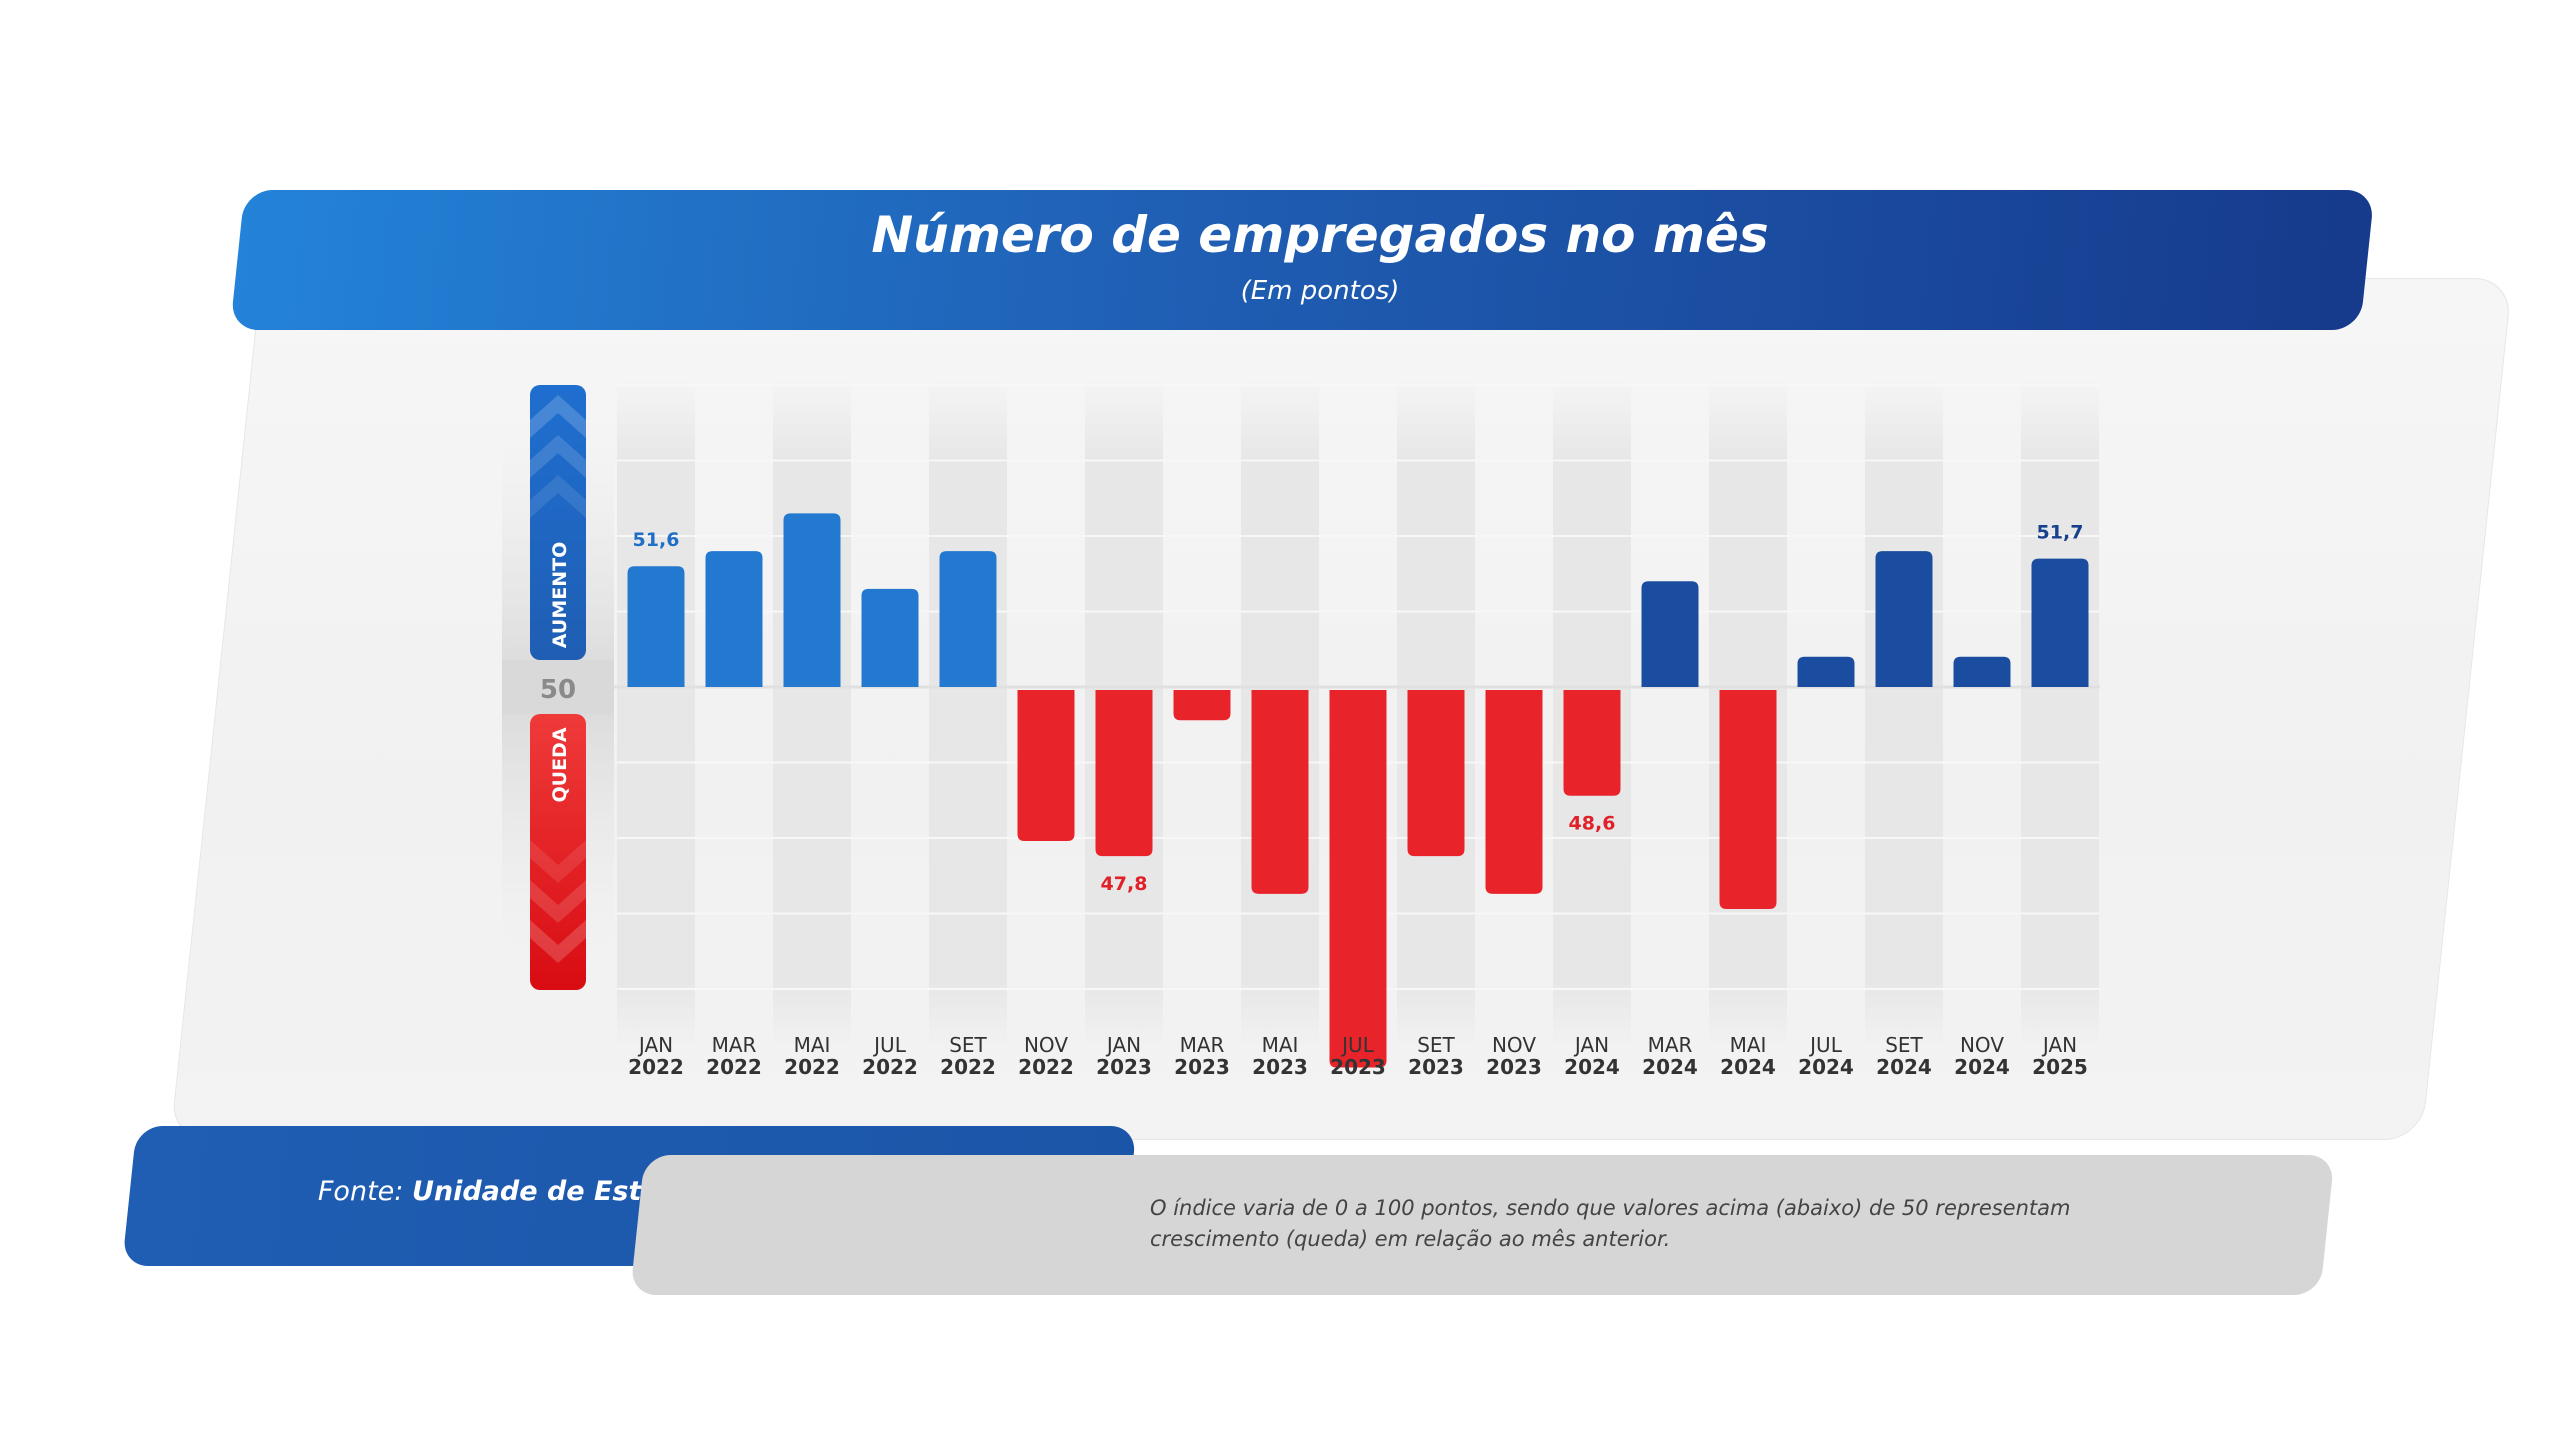 The width and height of the screenshot is (2560, 1440). What do you see at coordinates (560, 595) in the screenshot?
I see `increase-label: AUMENTO` at bounding box center [560, 595].